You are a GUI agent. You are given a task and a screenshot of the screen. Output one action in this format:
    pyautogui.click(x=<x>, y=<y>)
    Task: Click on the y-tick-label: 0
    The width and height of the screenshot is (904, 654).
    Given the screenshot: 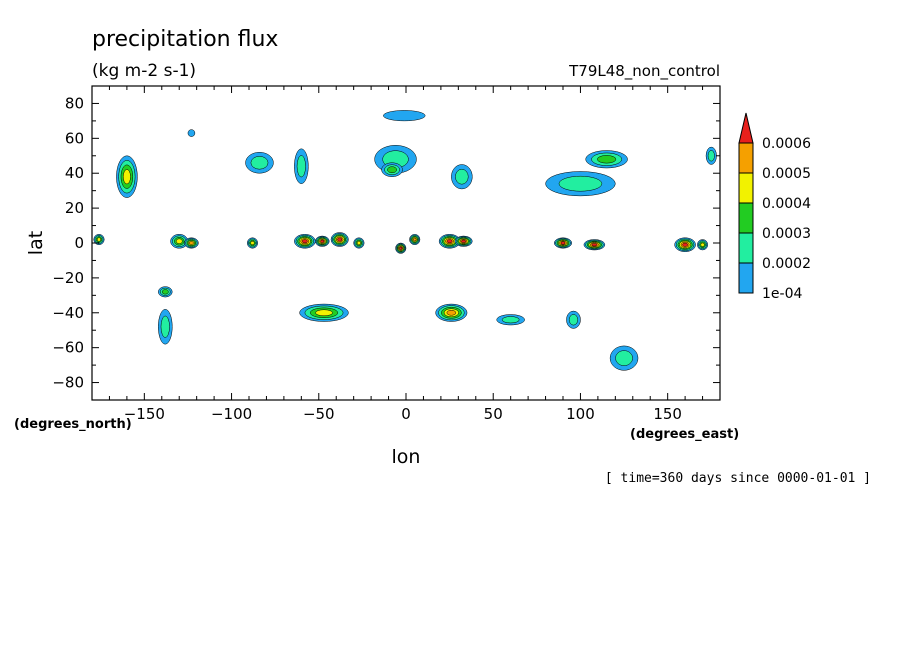 What is the action you would take?
    pyautogui.click(x=79, y=243)
    